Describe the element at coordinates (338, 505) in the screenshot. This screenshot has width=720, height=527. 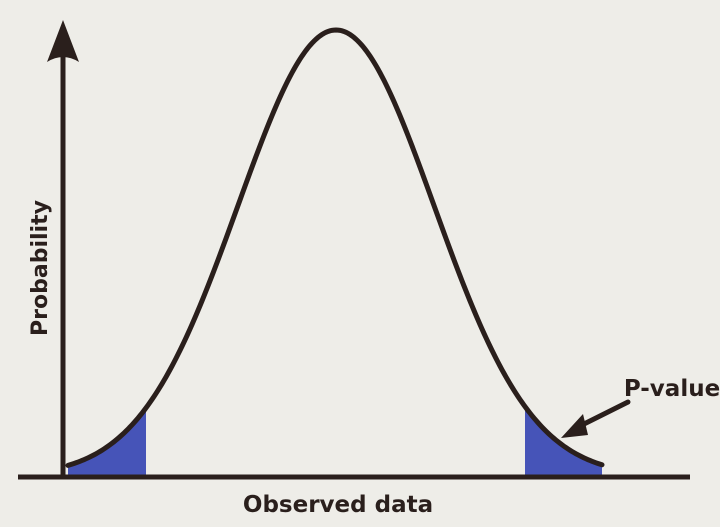
I see `x-axis-label: Observed data` at that location.